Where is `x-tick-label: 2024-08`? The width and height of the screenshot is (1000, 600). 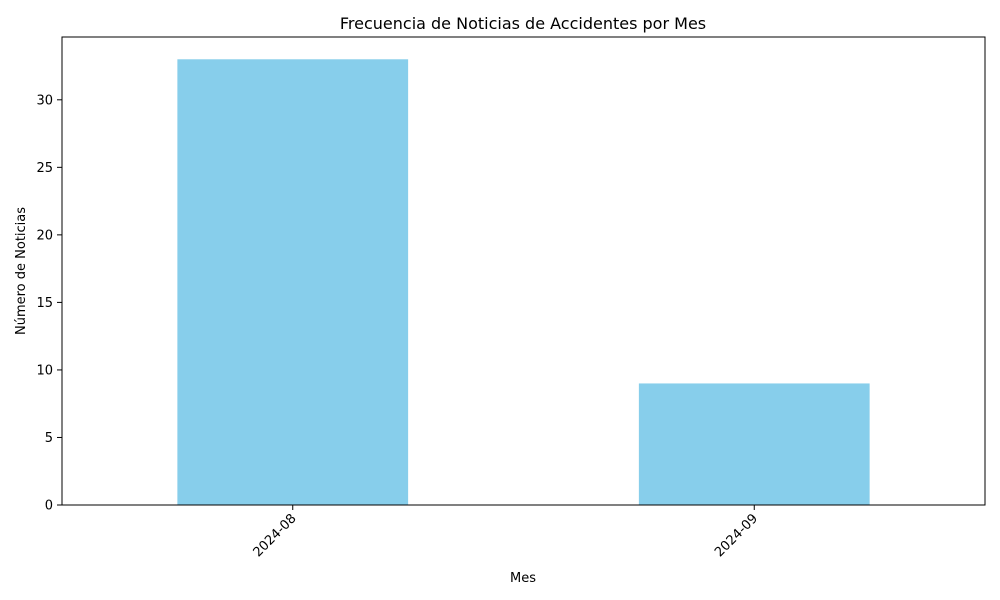 x-tick-label: 2024-08 is located at coordinates (275, 535).